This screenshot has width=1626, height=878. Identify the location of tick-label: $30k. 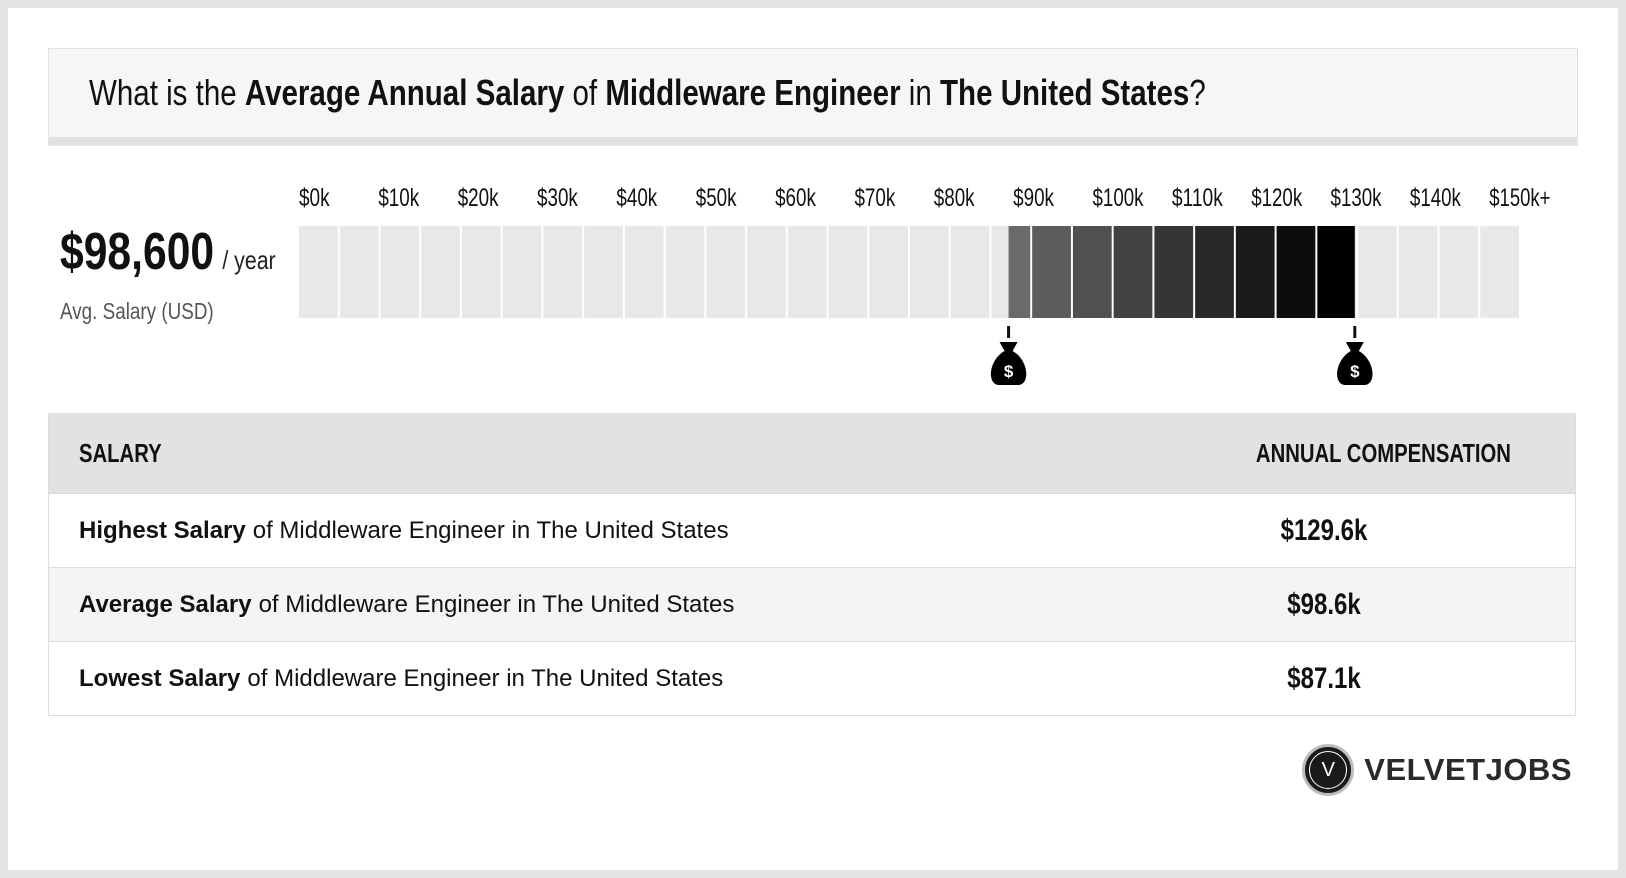
(557, 198).